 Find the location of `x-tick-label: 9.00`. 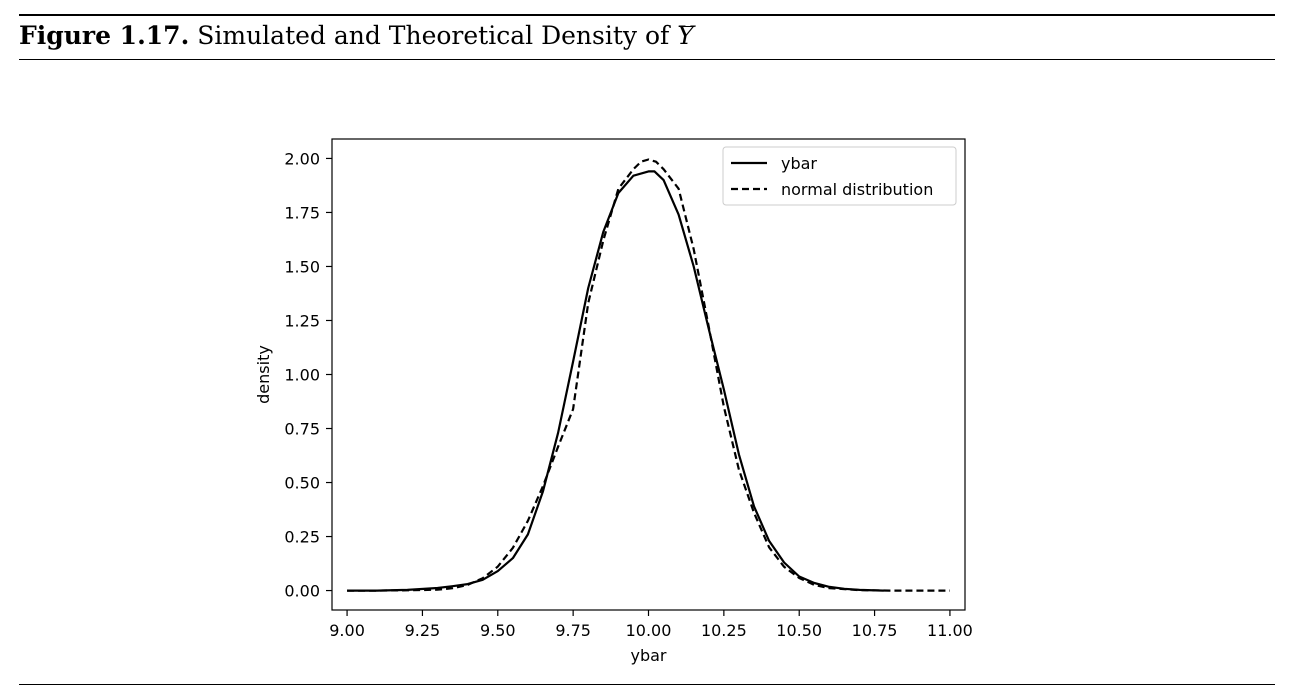

x-tick-label: 9.00 is located at coordinates (347, 630).